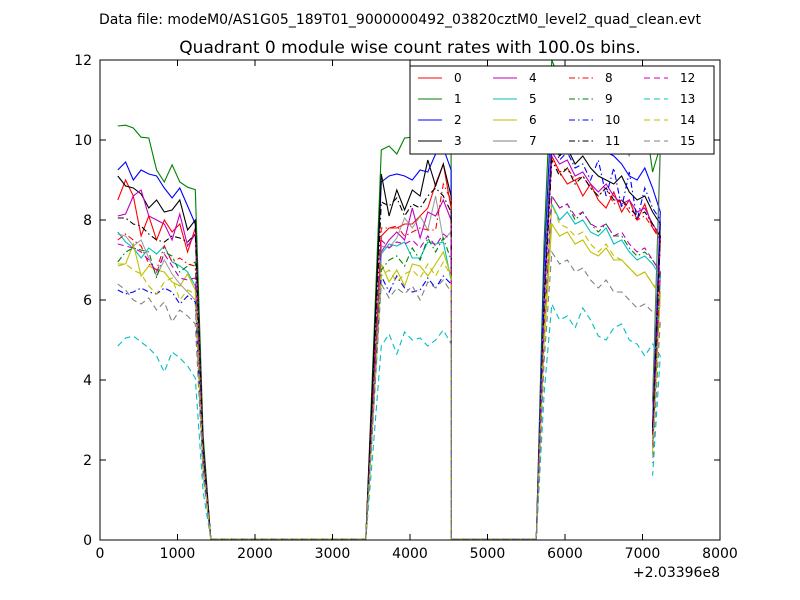 The width and height of the screenshot is (800, 600). What do you see at coordinates (410, 554) in the screenshot?
I see `x-tick-label: 4000` at bounding box center [410, 554].